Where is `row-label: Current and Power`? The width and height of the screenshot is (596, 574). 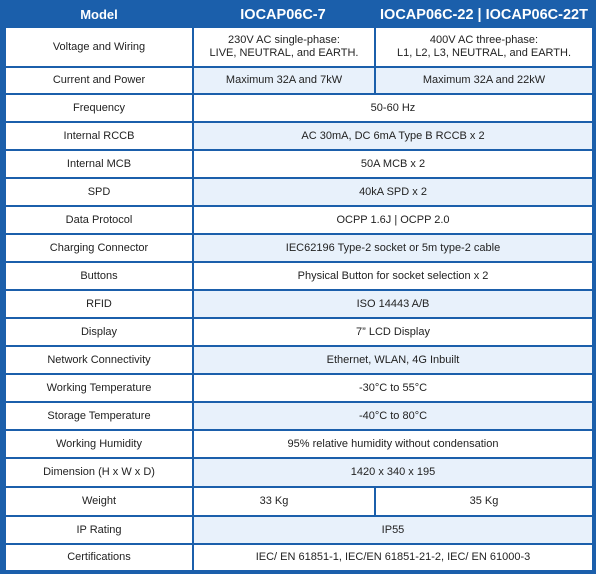
row-label: Current and Power is located at coordinates (99, 80).